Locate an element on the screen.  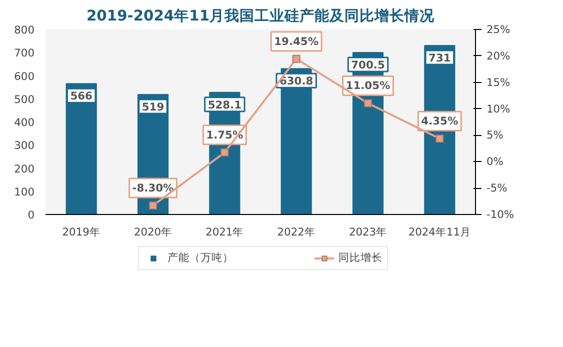
x-tick-label: 2022年 is located at coordinates (296, 232).